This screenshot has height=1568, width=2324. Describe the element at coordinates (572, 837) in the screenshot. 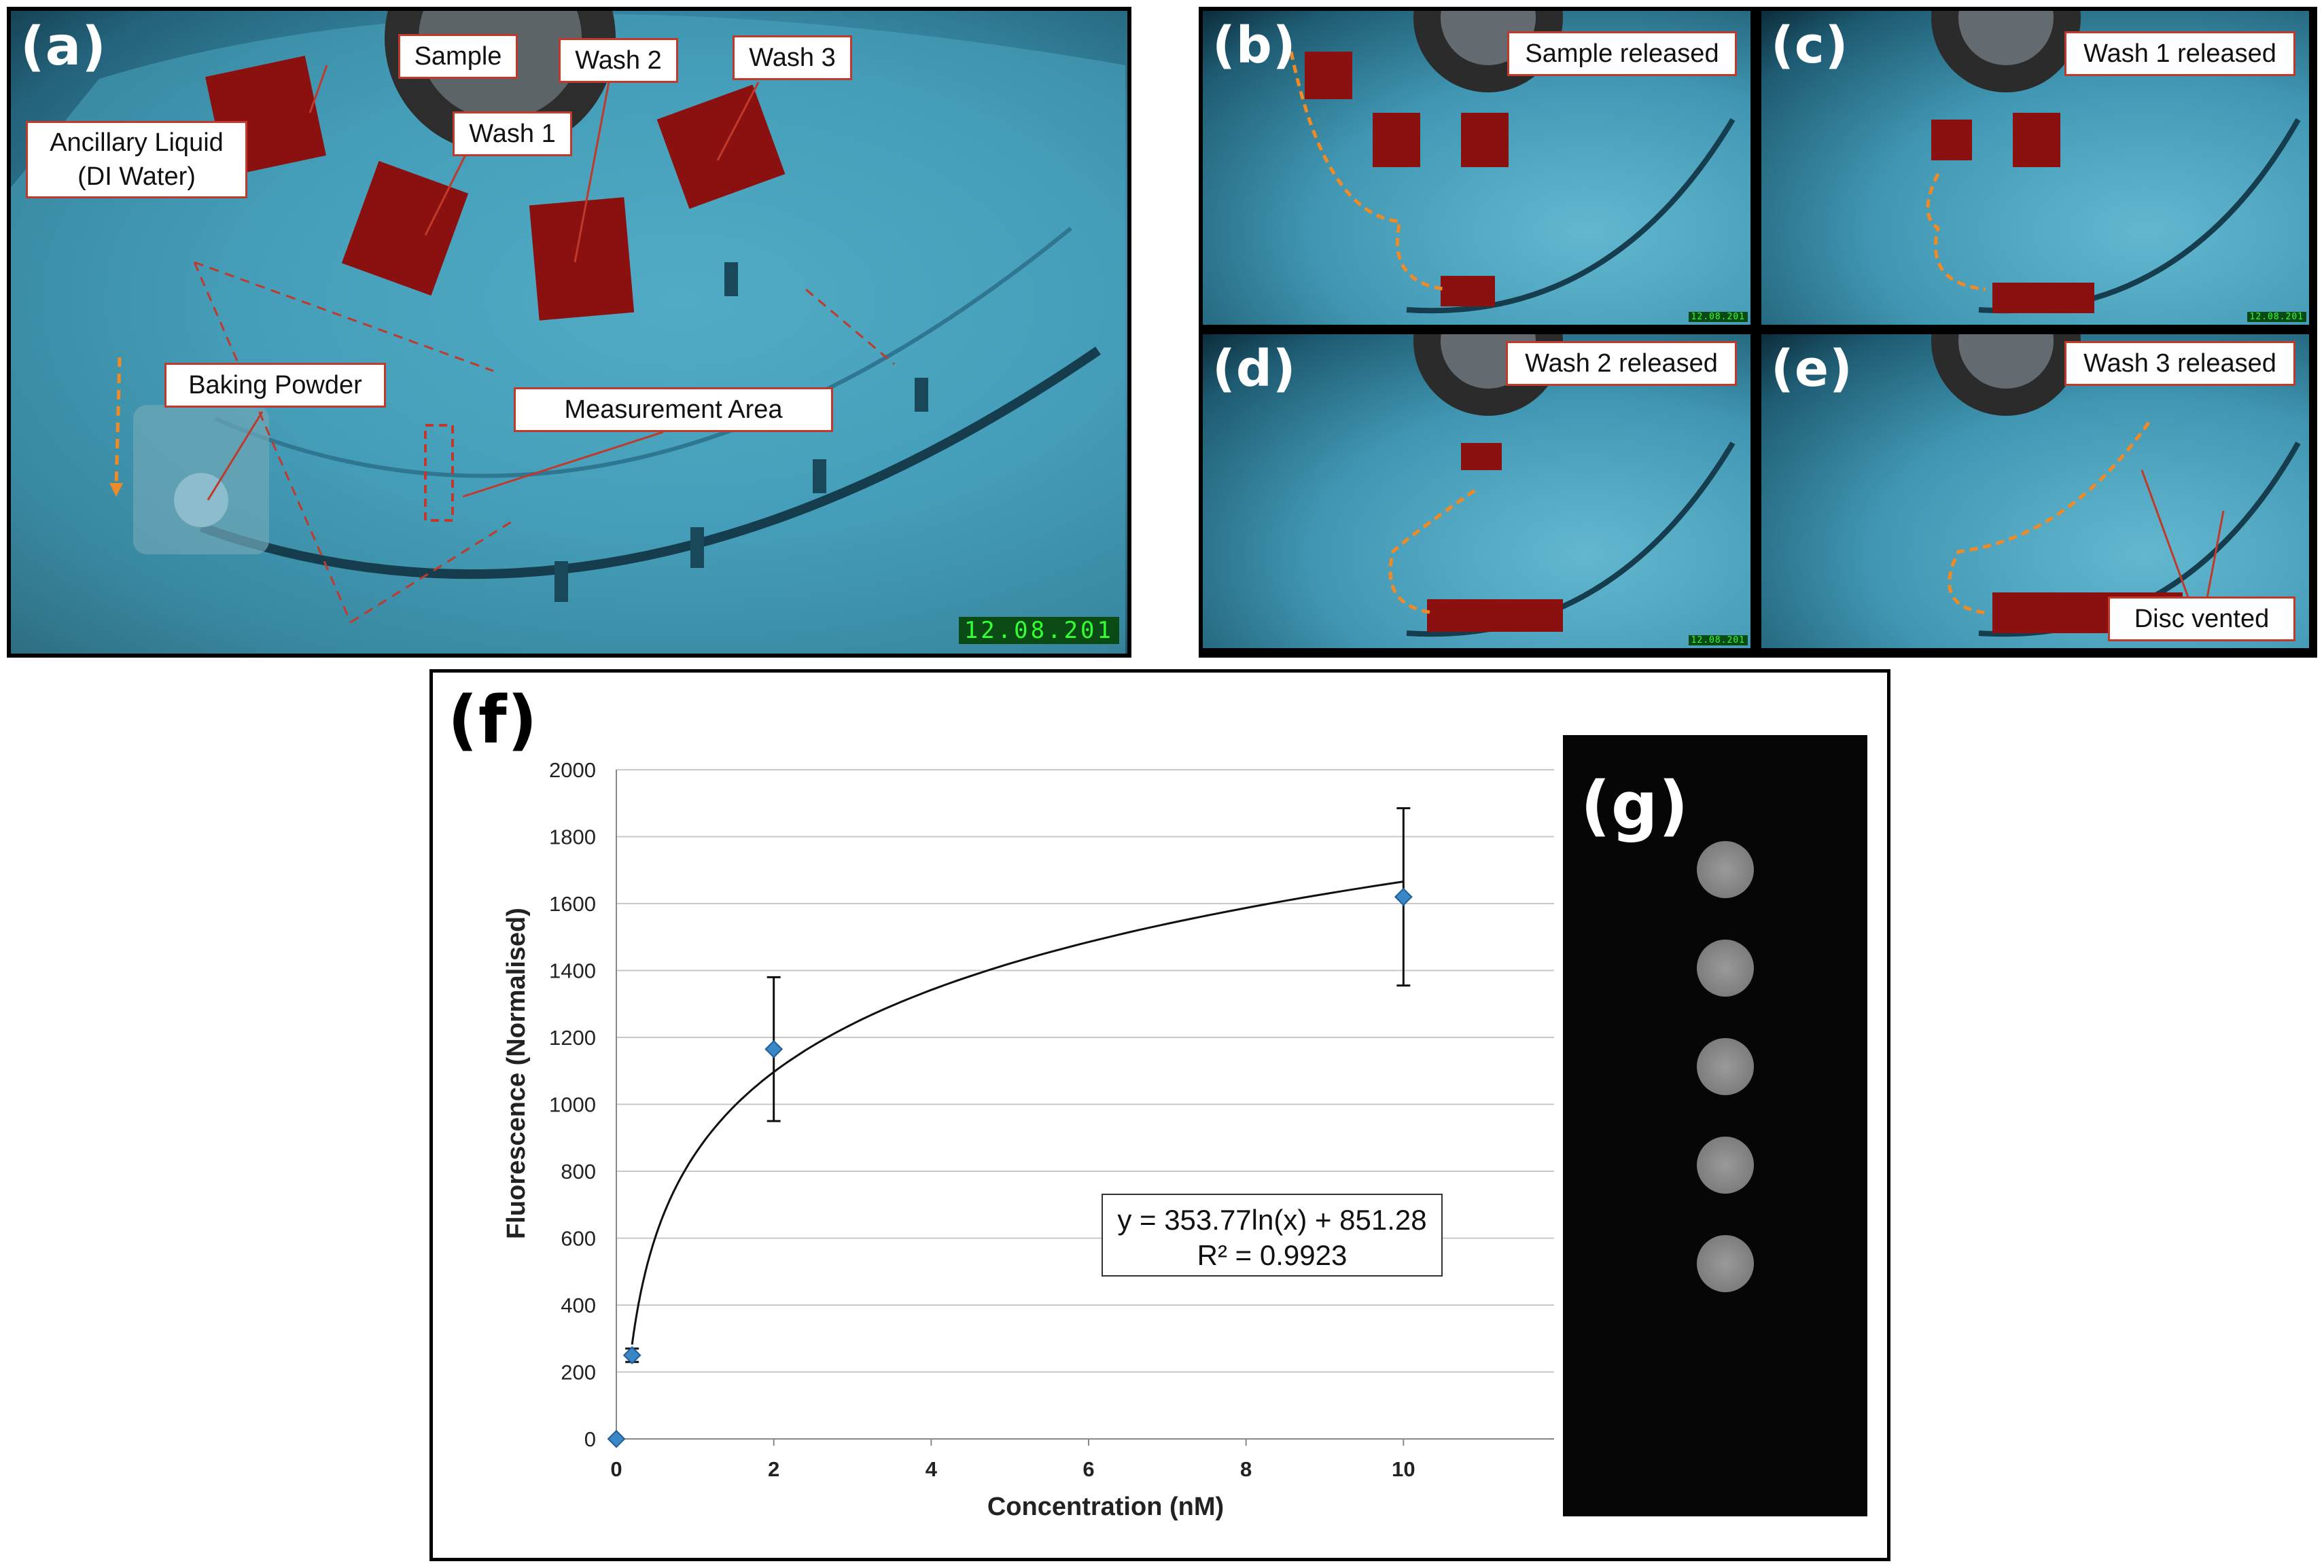

I see `y-tick-label: 1800` at that location.